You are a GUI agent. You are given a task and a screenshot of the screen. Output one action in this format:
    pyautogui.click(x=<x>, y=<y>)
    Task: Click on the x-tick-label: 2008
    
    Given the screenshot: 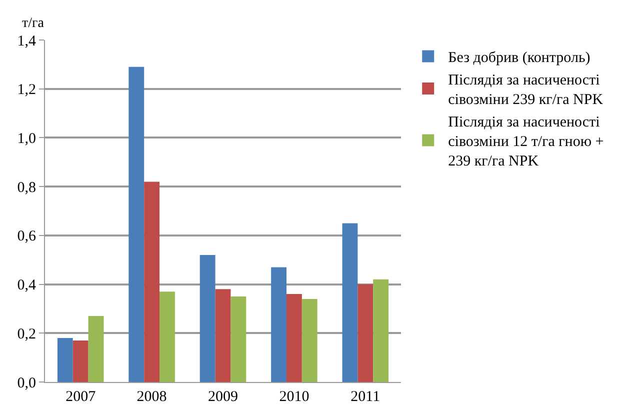 What is the action you would take?
    pyautogui.click(x=151, y=397)
    